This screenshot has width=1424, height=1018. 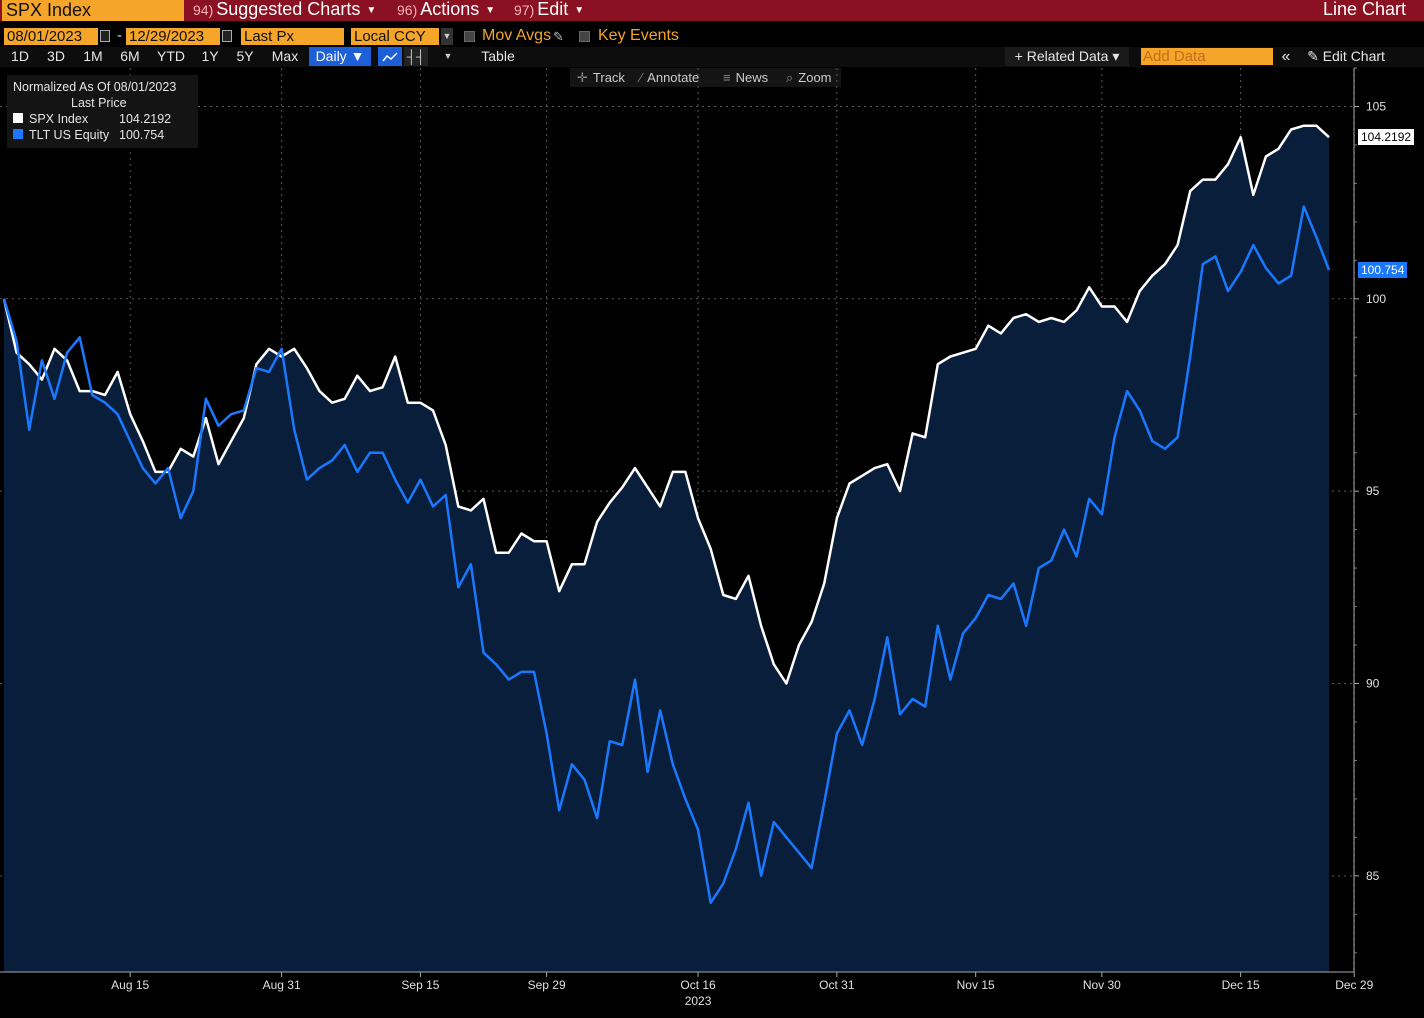 What do you see at coordinates (498, 56) in the screenshot?
I see `table-button: Table` at bounding box center [498, 56].